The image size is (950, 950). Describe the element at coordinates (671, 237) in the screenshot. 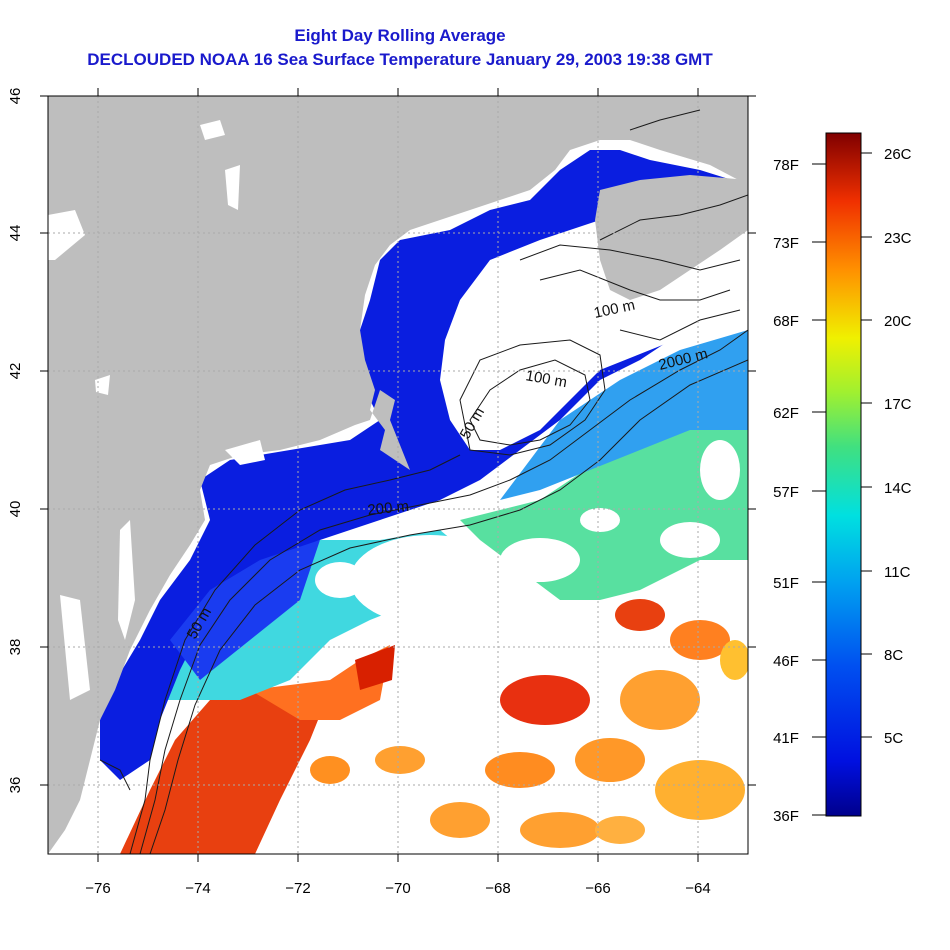

I see `land-nova-scotia` at that location.